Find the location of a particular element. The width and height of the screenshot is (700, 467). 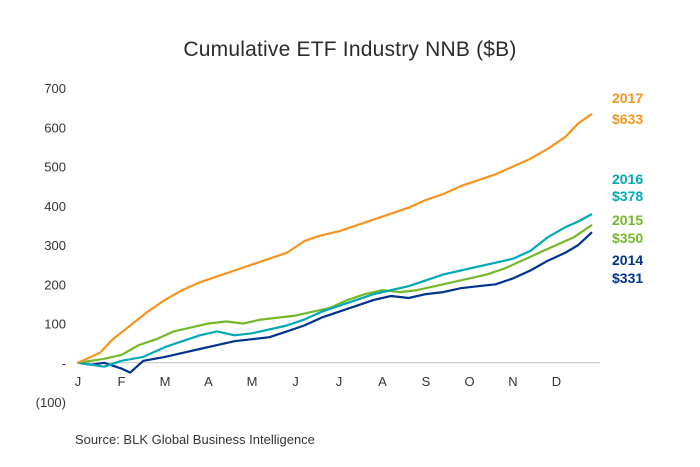

source-note: Source: BLK Global Business Intelligence is located at coordinates (195, 439).